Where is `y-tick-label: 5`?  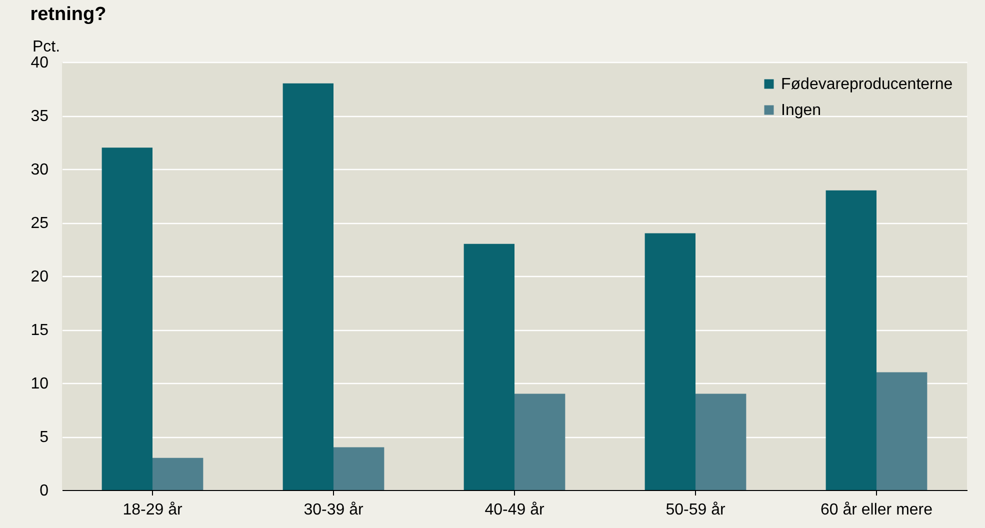 y-tick-label: 5 is located at coordinates (44, 437).